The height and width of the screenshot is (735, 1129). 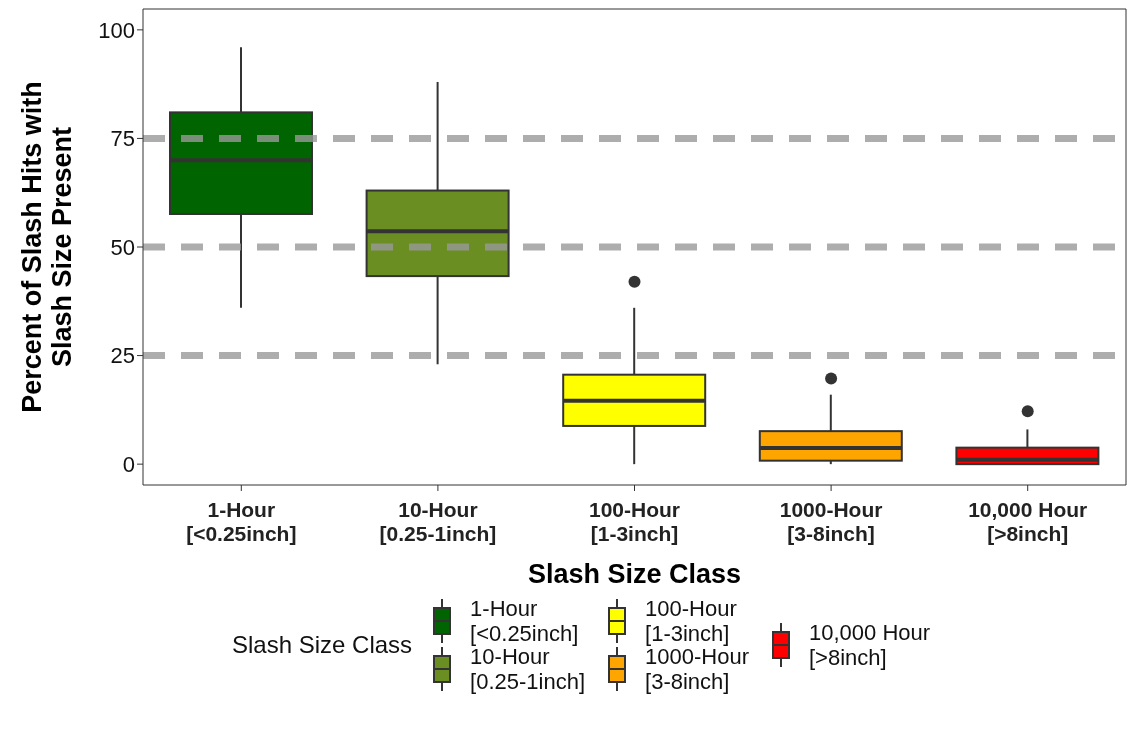 What do you see at coordinates (322, 645) in the screenshot?
I see `legend-title: Slash Size Class` at bounding box center [322, 645].